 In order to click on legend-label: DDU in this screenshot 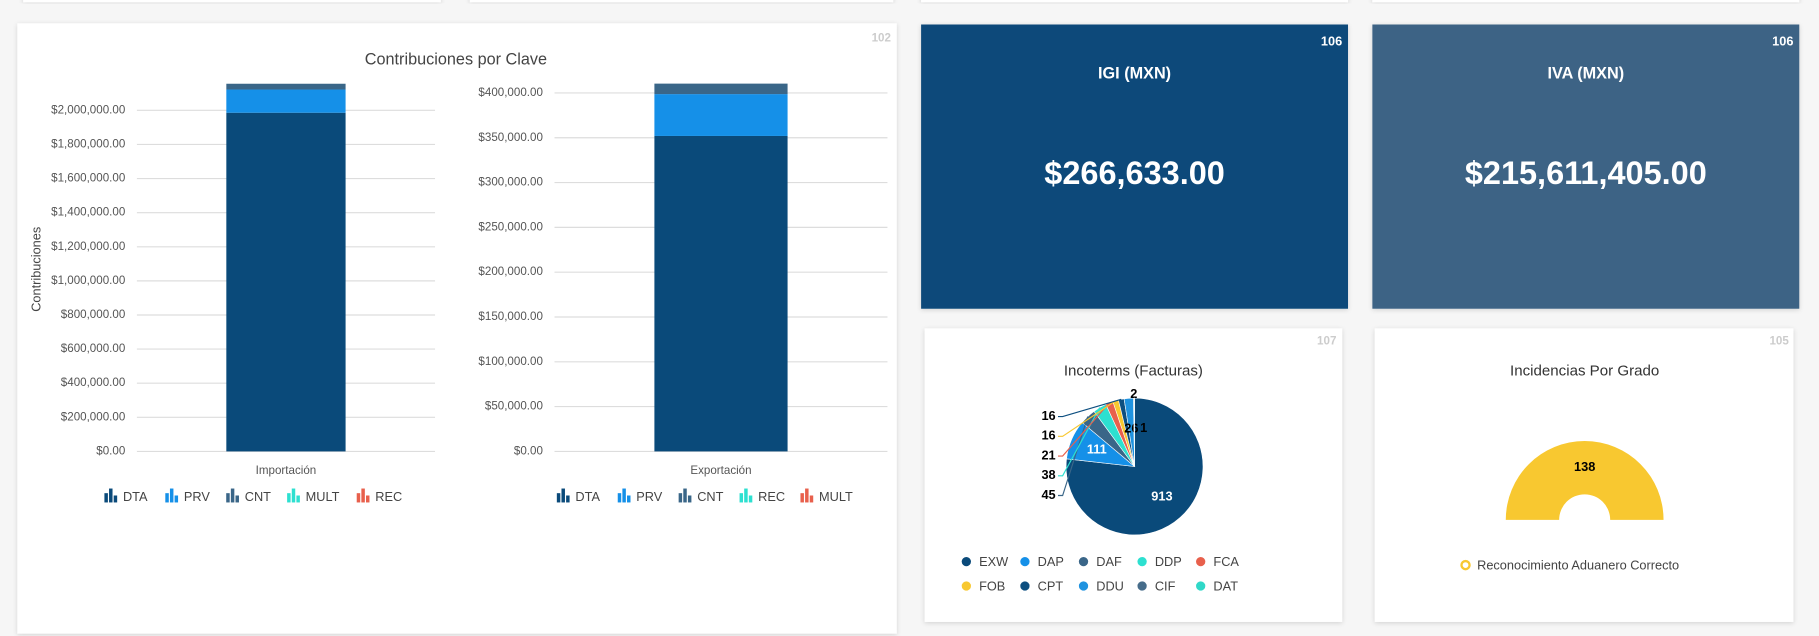, I will do `click(1110, 586)`.